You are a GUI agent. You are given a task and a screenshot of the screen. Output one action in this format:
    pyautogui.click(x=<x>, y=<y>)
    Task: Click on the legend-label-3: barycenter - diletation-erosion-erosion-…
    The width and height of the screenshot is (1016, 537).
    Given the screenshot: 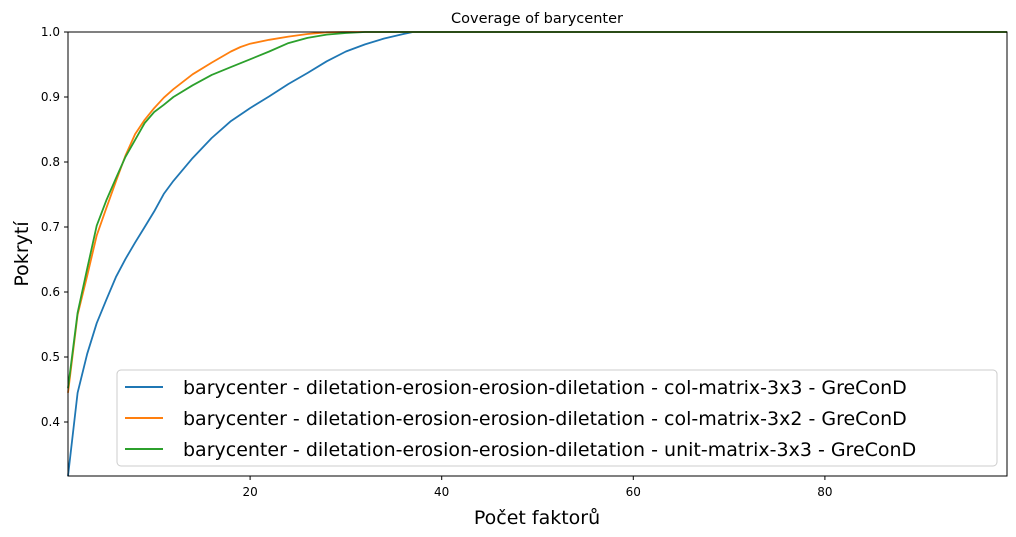 What is the action you would take?
    pyautogui.click(x=549, y=450)
    